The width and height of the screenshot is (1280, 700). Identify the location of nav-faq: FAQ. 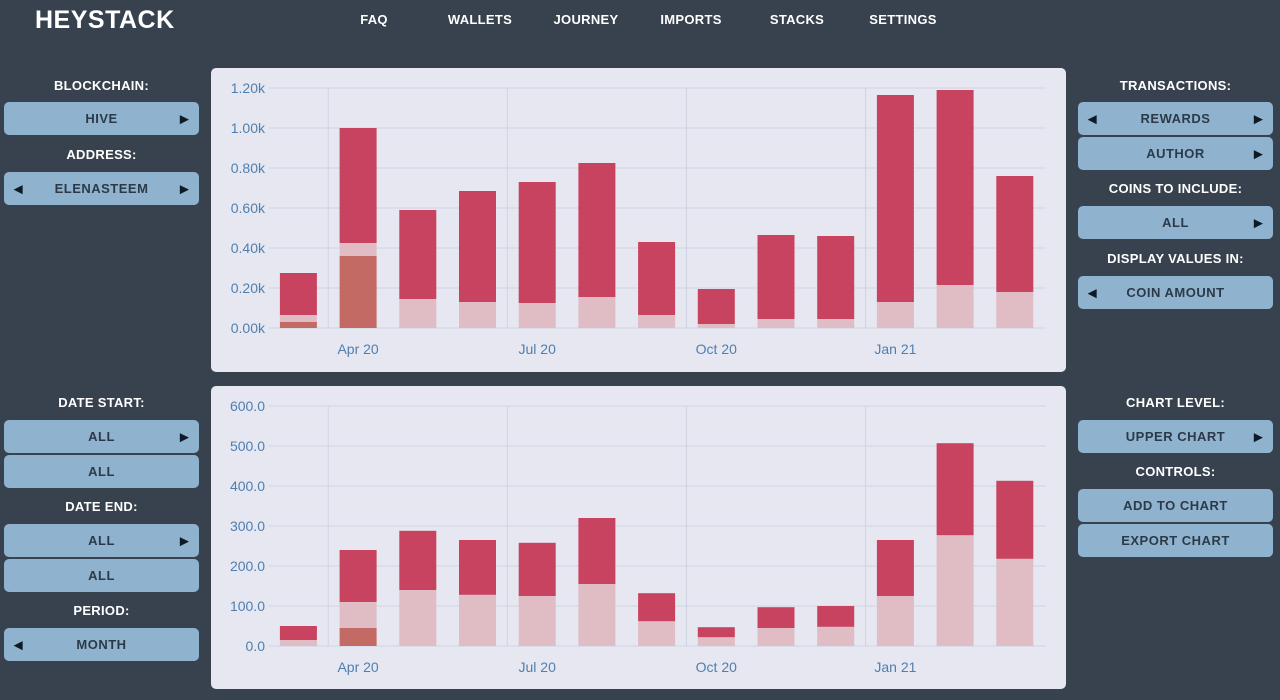
(374, 19).